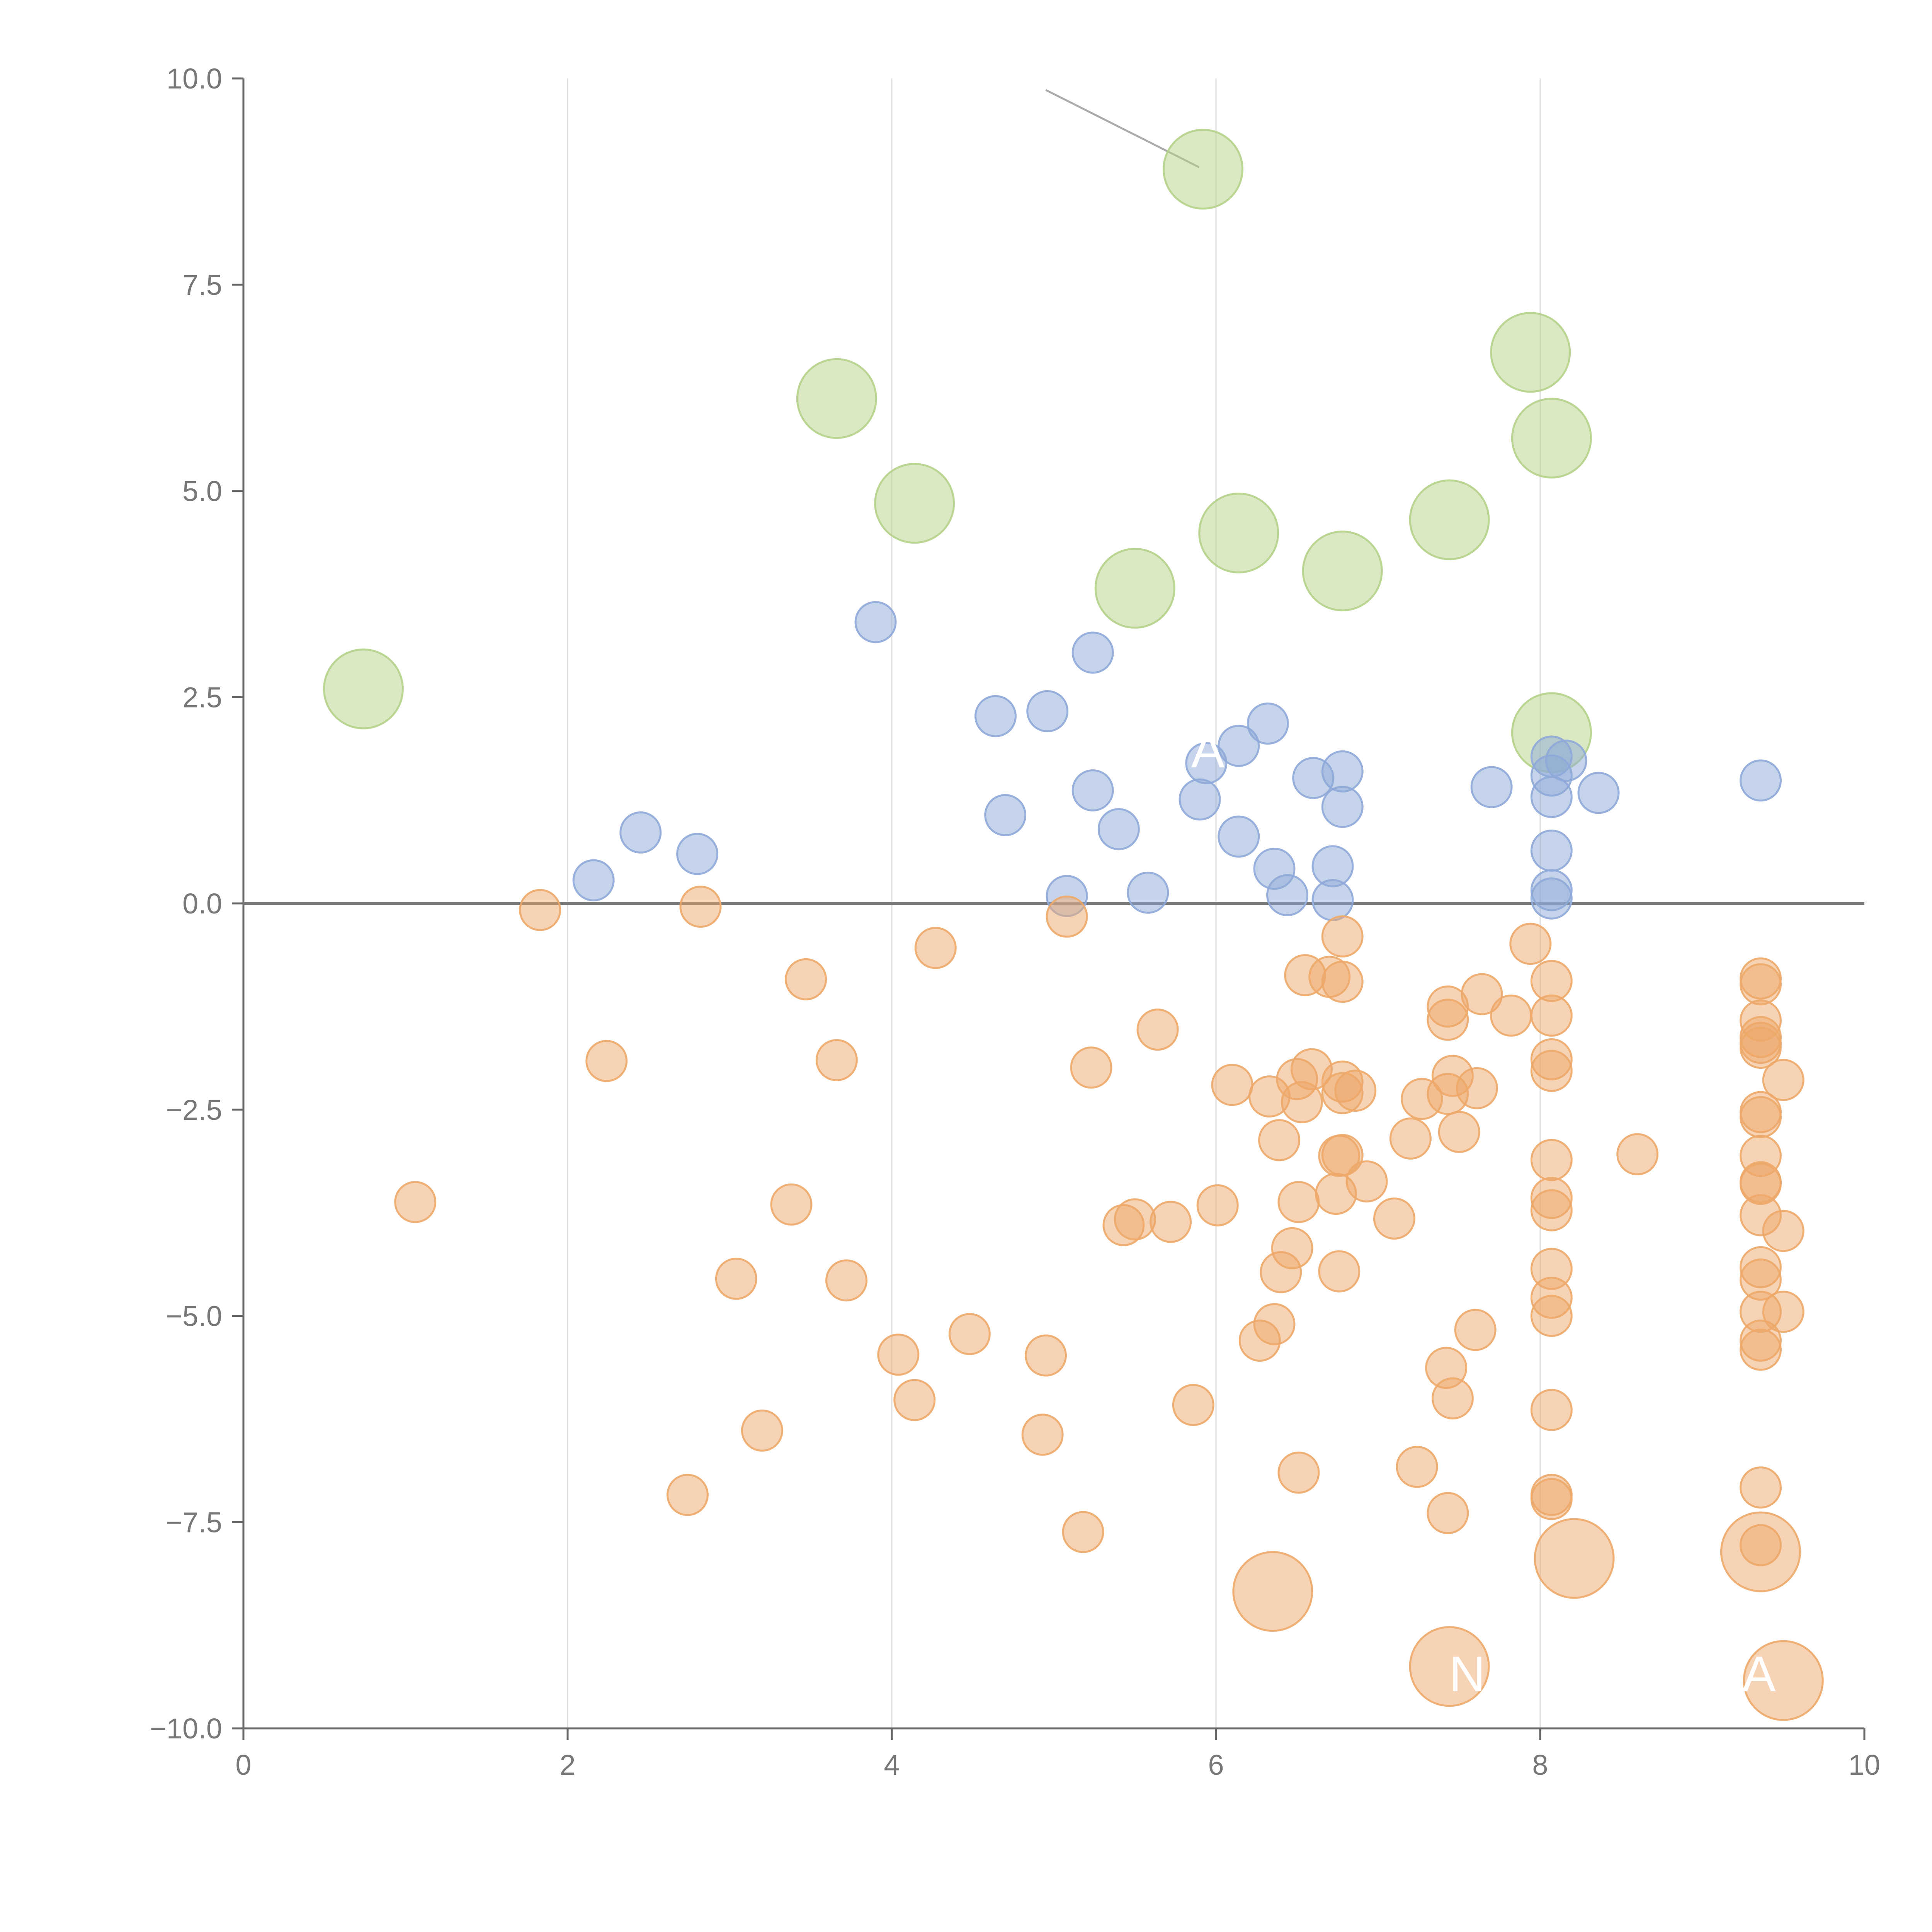 This screenshot has height=1932, width=1932. Describe the element at coordinates (202, 491) in the screenshot. I see `y-tick-label: 5.0` at that location.